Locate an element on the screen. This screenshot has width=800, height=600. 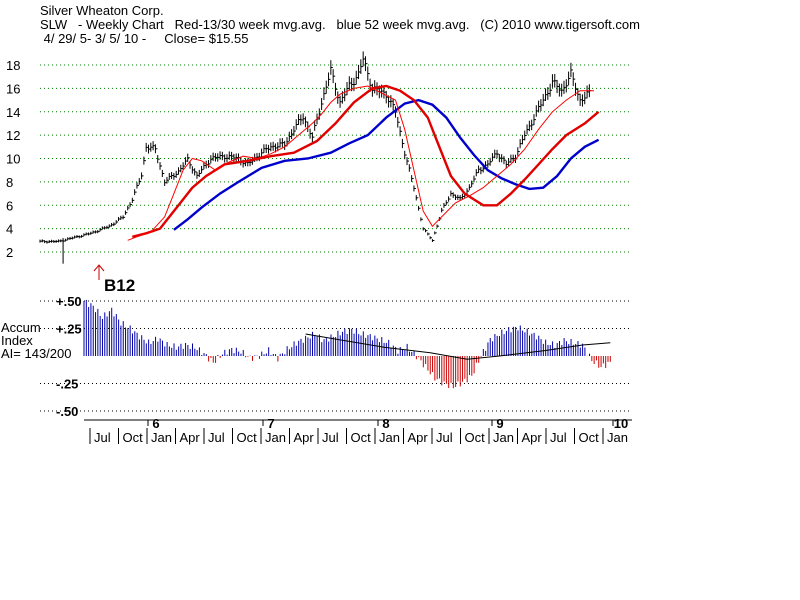
accum-ai: AI= 143/200 is located at coordinates (36, 353).